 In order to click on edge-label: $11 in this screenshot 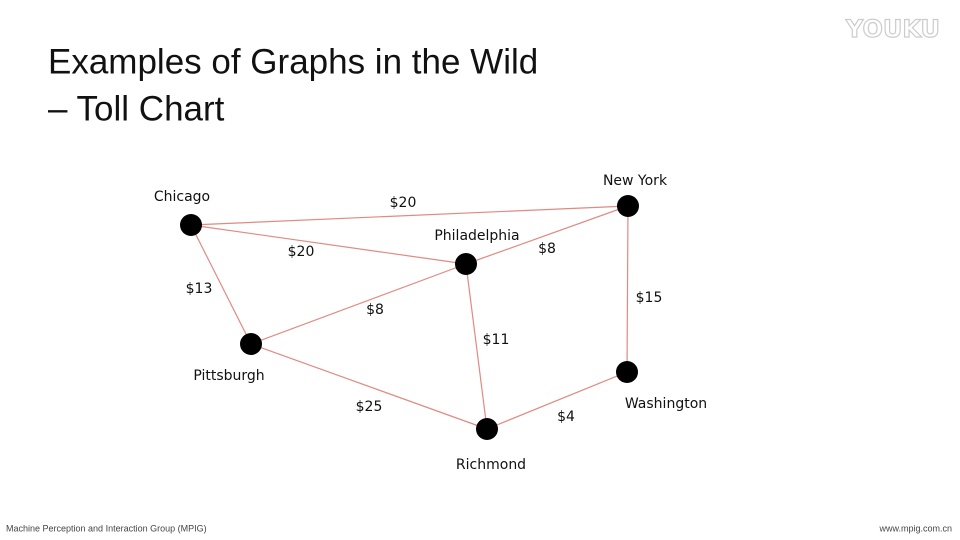, I will do `click(496, 340)`.